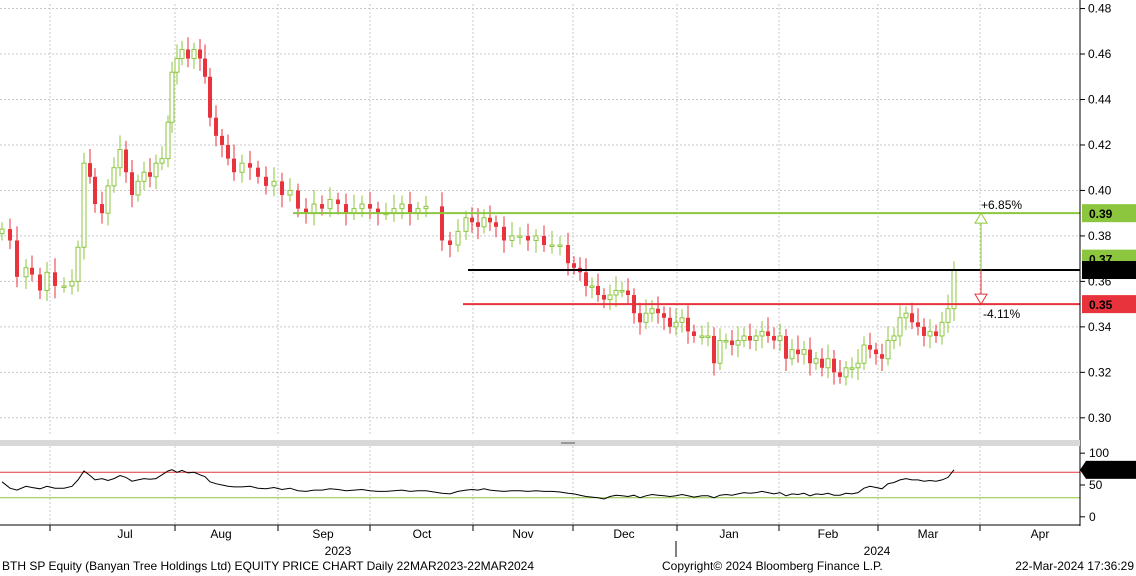  Describe the element at coordinates (1100, 190) in the screenshot. I see `price-tick-label: 0.40` at that location.